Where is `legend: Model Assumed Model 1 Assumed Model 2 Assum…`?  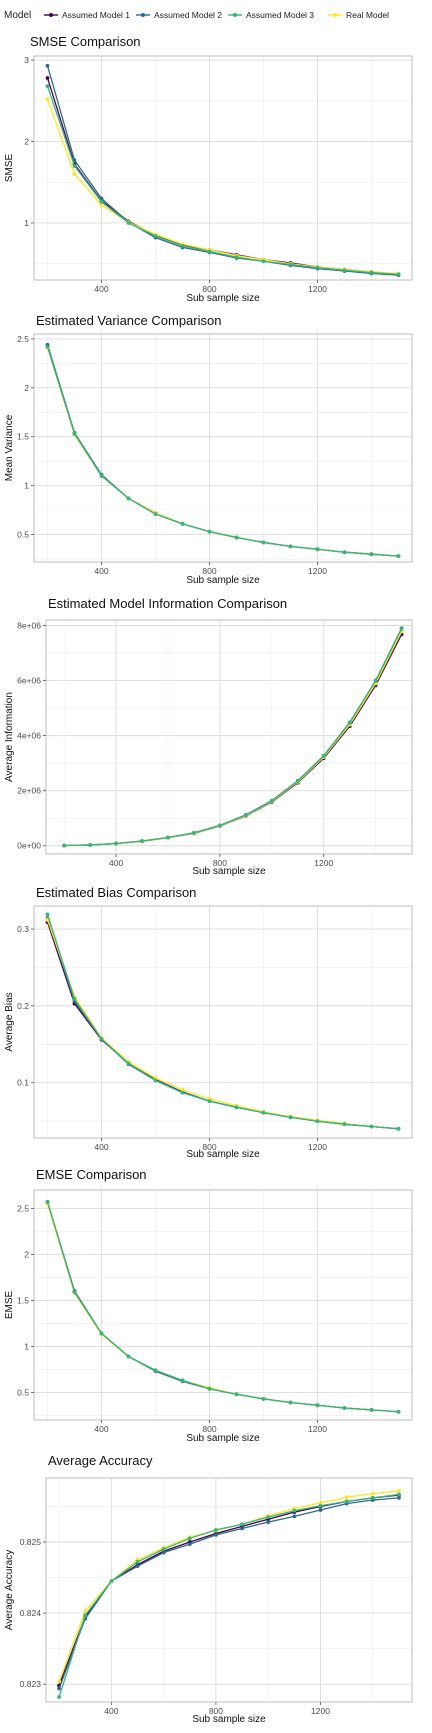
legend: Model Assumed Model 1 Assumed Model 2 Assum… is located at coordinates (216, 14).